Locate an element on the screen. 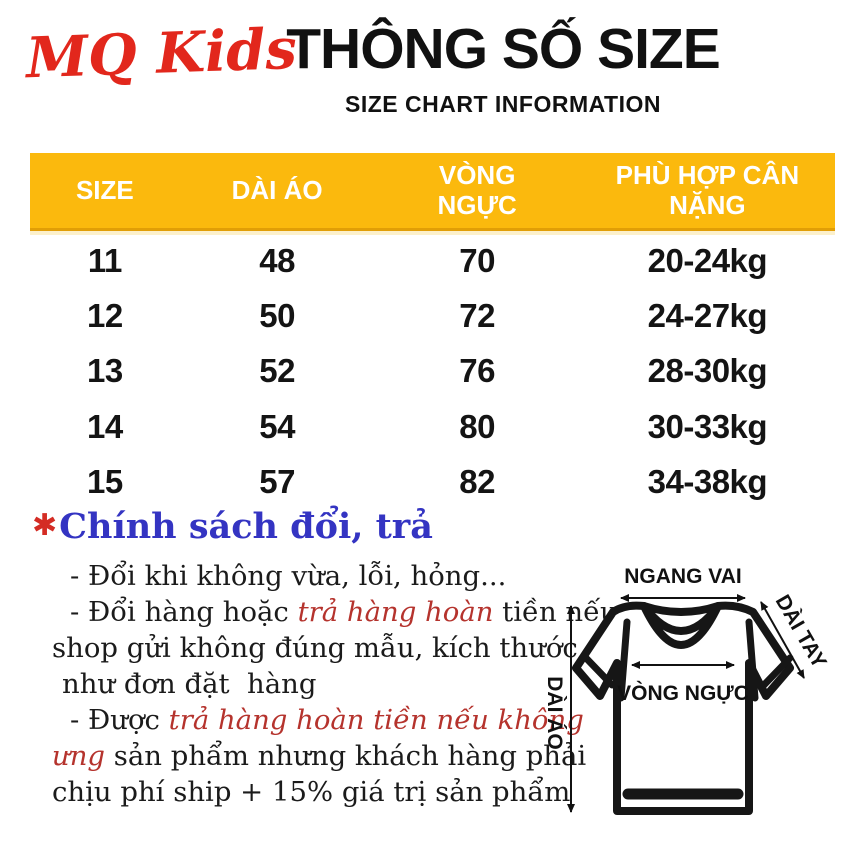  table-cell: 70 is located at coordinates (477, 260).